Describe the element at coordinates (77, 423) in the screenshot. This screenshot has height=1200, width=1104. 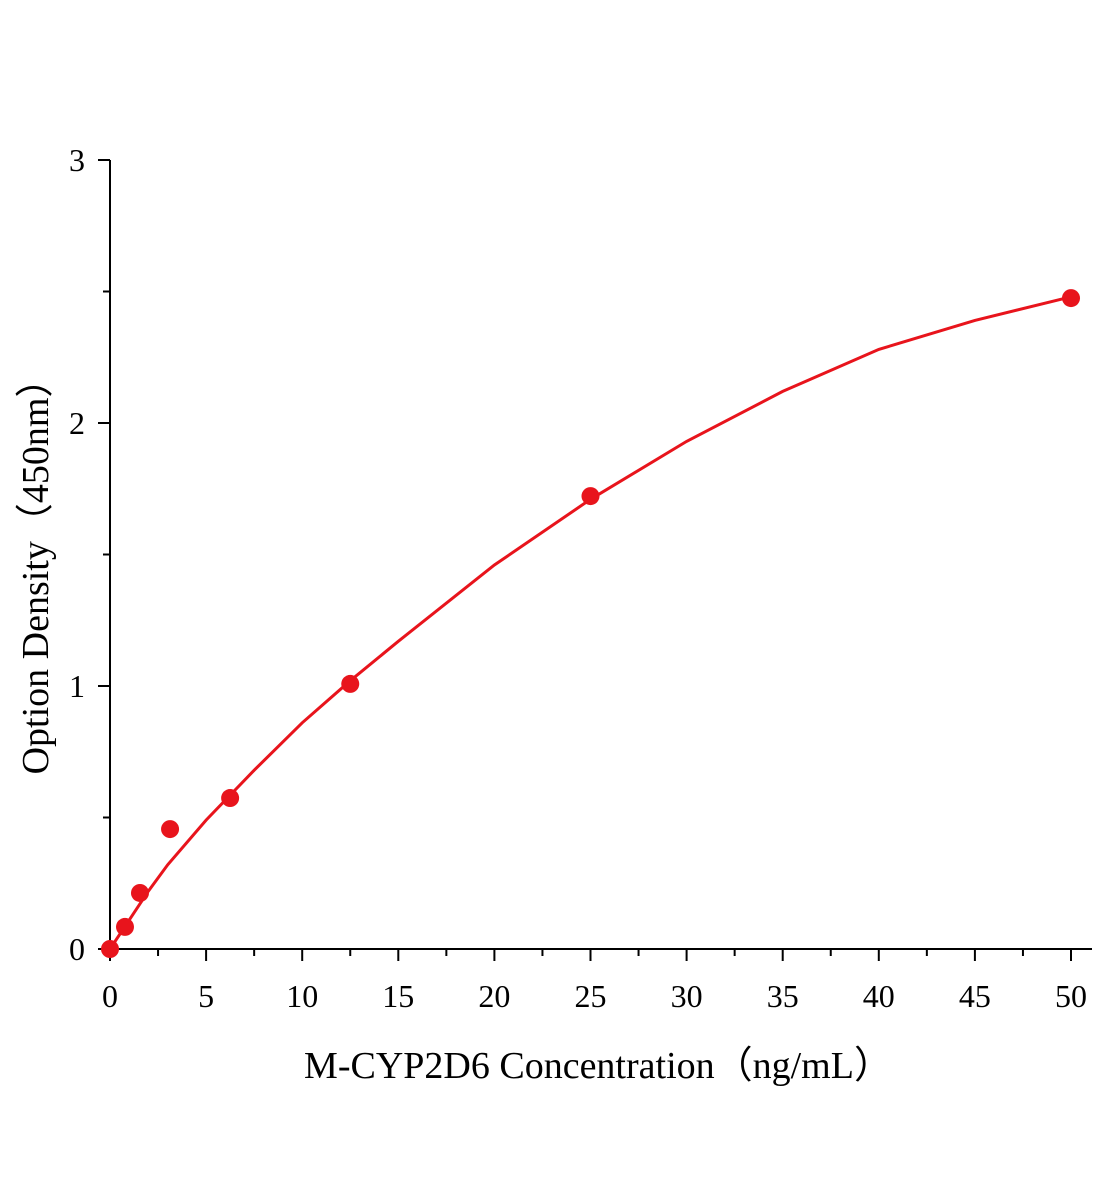
I see `y-tick-label: 2` at that location.